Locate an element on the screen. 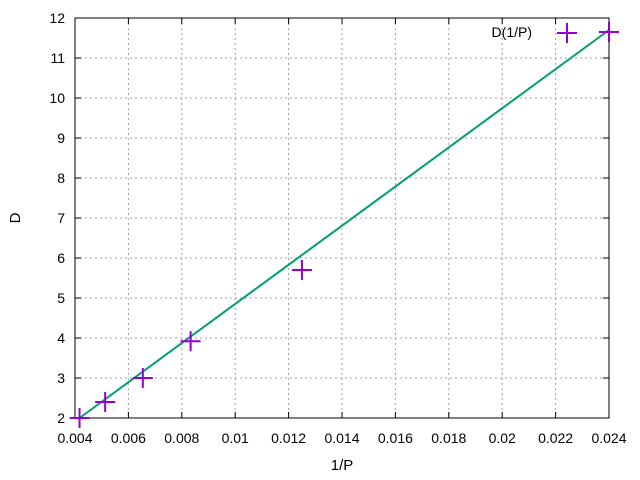 This screenshot has width=640, height=480. y-tick-label: 9 is located at coordinates (61, 138).